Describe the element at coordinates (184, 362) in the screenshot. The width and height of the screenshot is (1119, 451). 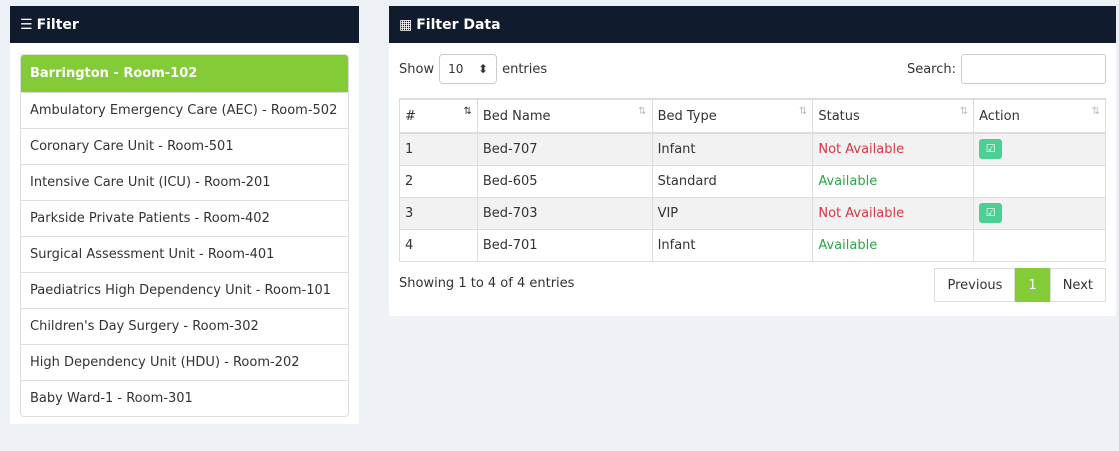
I see `room-item: High Dependency Unit (HDU) - Room-202` at that location.